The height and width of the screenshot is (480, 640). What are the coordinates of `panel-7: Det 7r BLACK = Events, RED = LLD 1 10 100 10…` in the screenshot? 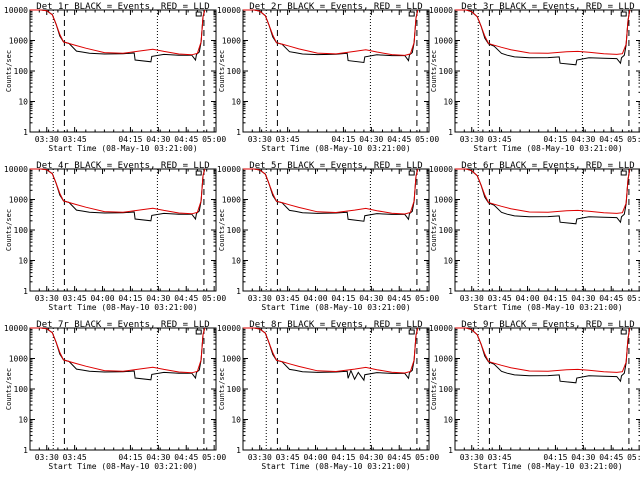 It's located at (115, 395).